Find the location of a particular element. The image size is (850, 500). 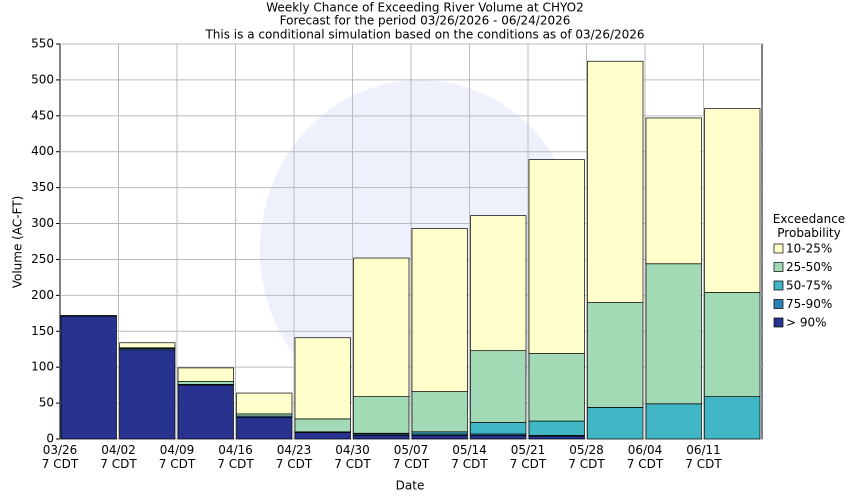

y-tick-label: 400 is located at coordinates (42, 151).